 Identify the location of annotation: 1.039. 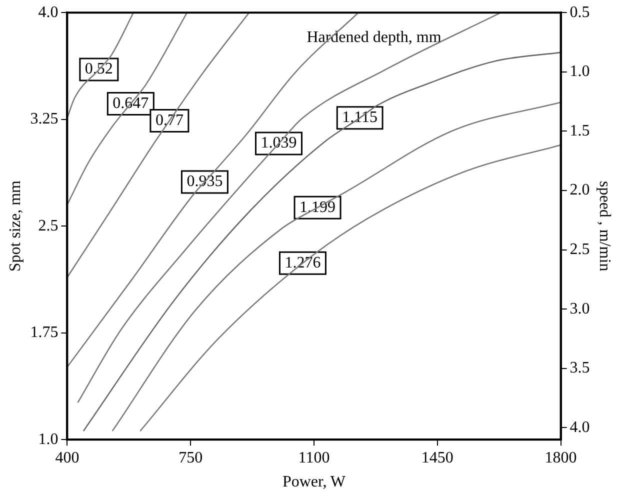
(278, 143).